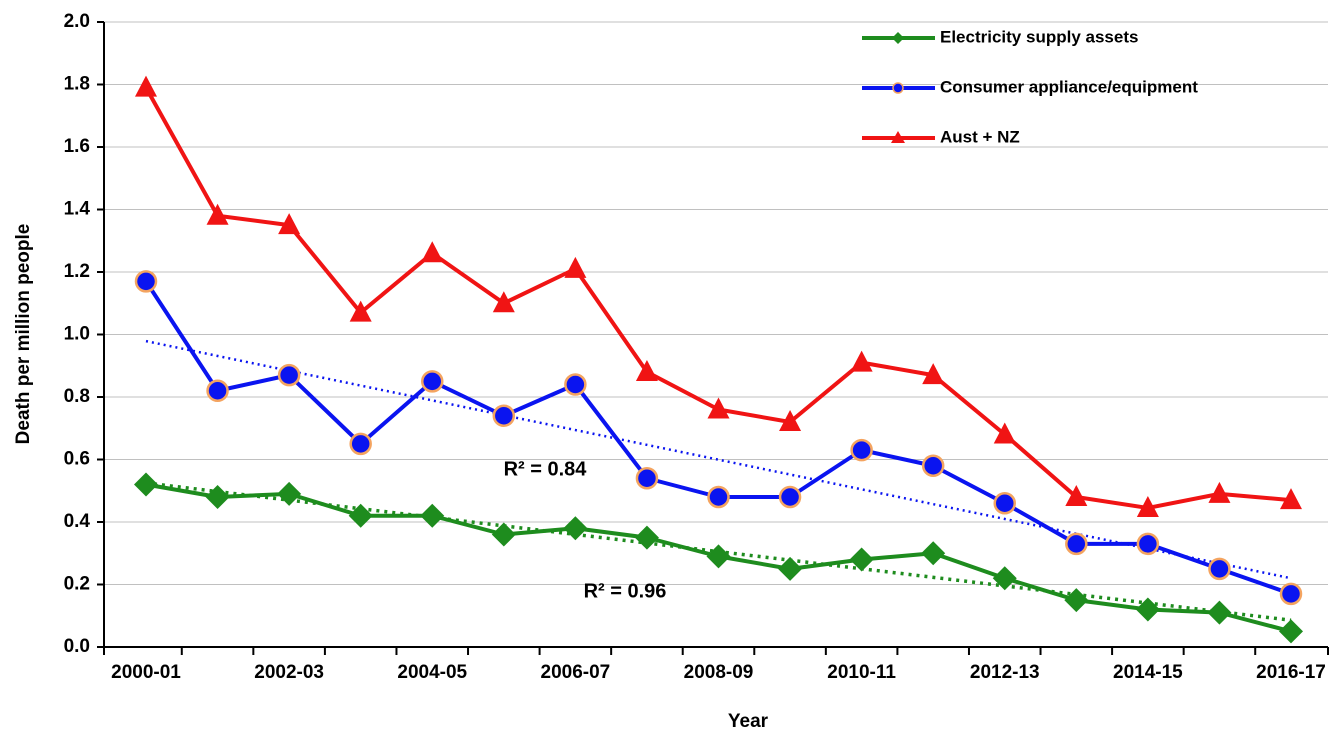  Describe the element at coordinates (576, 672) in the screenshot. I see `x-tick-label: 2006-07` at that location.